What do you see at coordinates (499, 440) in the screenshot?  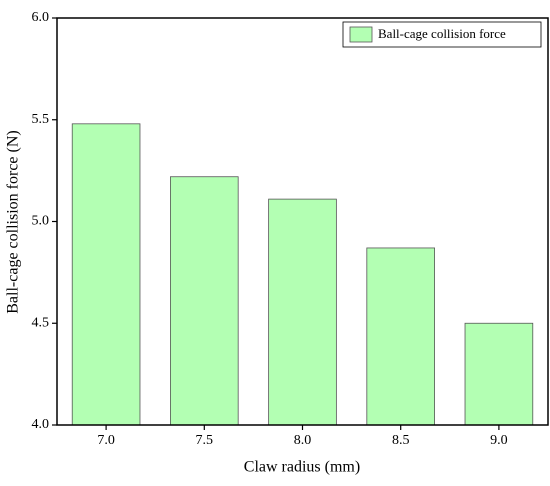 I see `x-tick-label: 9.0` at bounding box center [499, 440].